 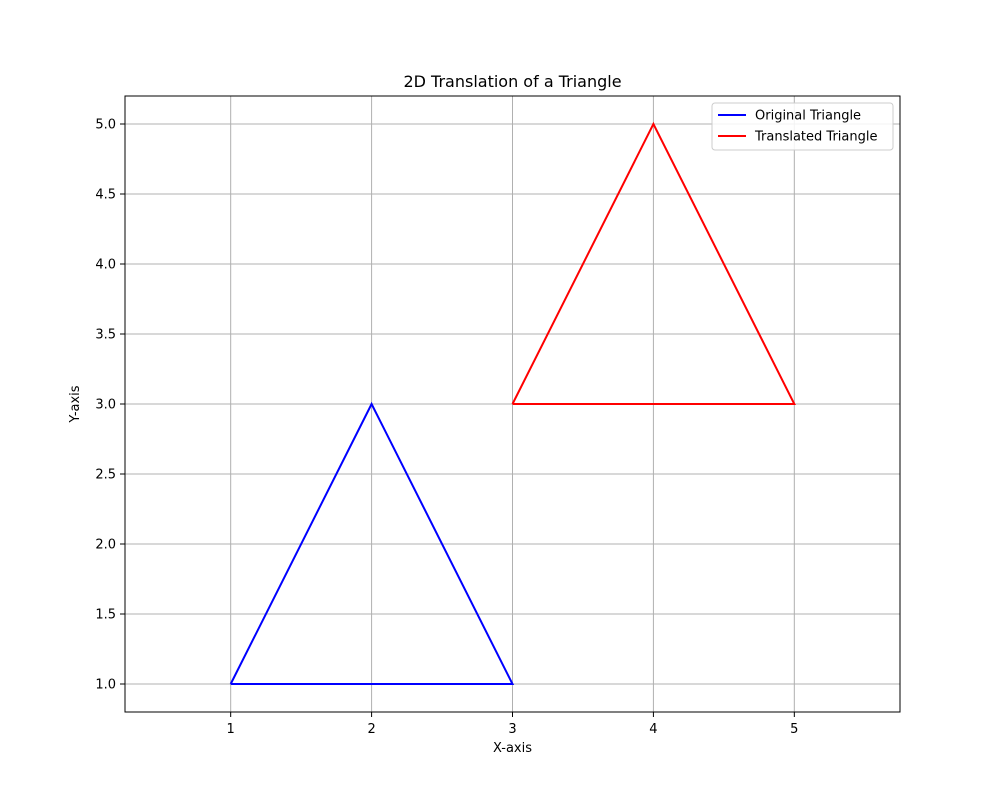 I want to click on x-tick-label: 1, so click(x=231, y=729).